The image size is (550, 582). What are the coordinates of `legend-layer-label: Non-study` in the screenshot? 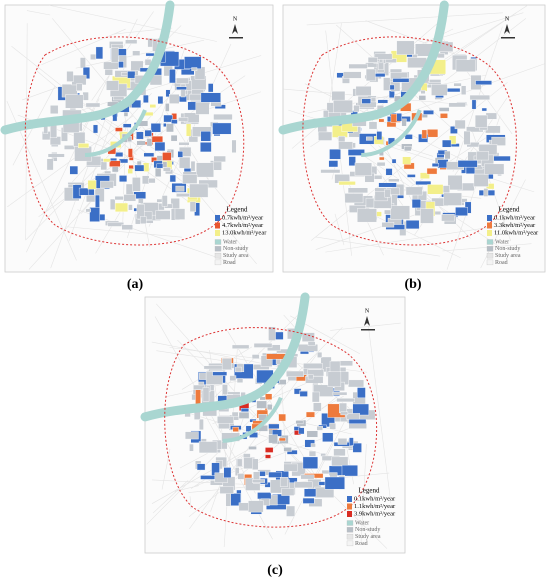 It's located at (235, 249).